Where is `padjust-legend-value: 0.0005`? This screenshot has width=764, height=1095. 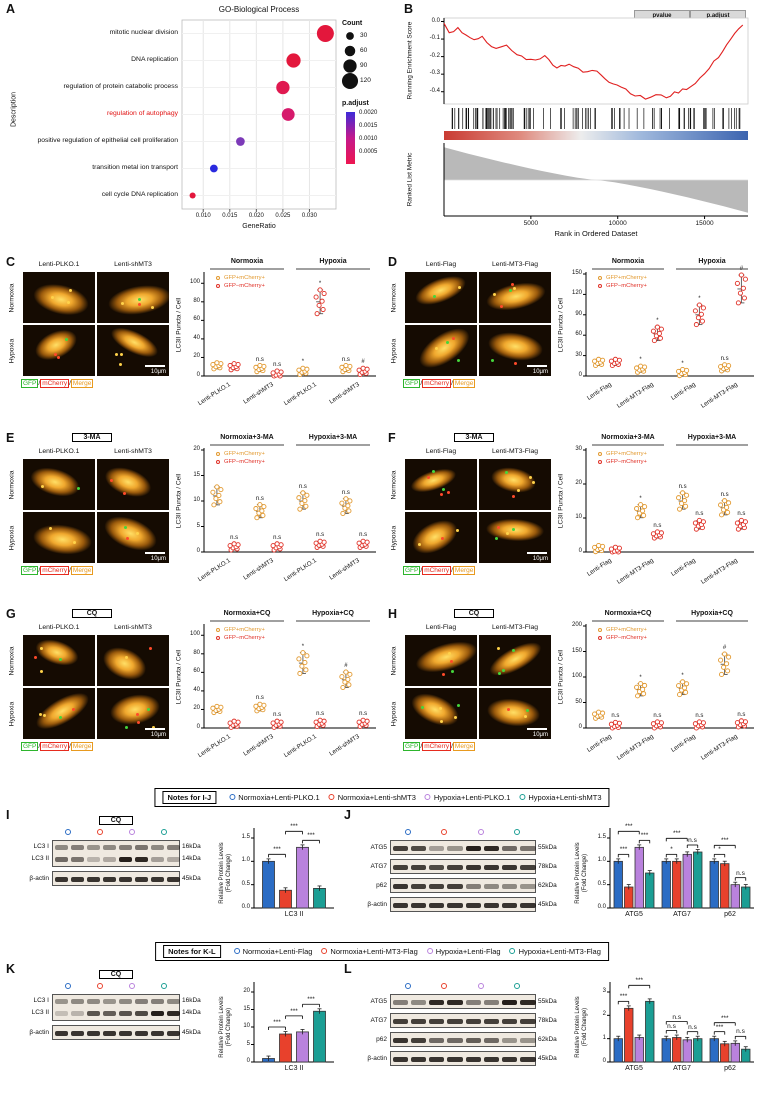 padjust-legend-value: 0.0005 is located at coordinates (368, 152).